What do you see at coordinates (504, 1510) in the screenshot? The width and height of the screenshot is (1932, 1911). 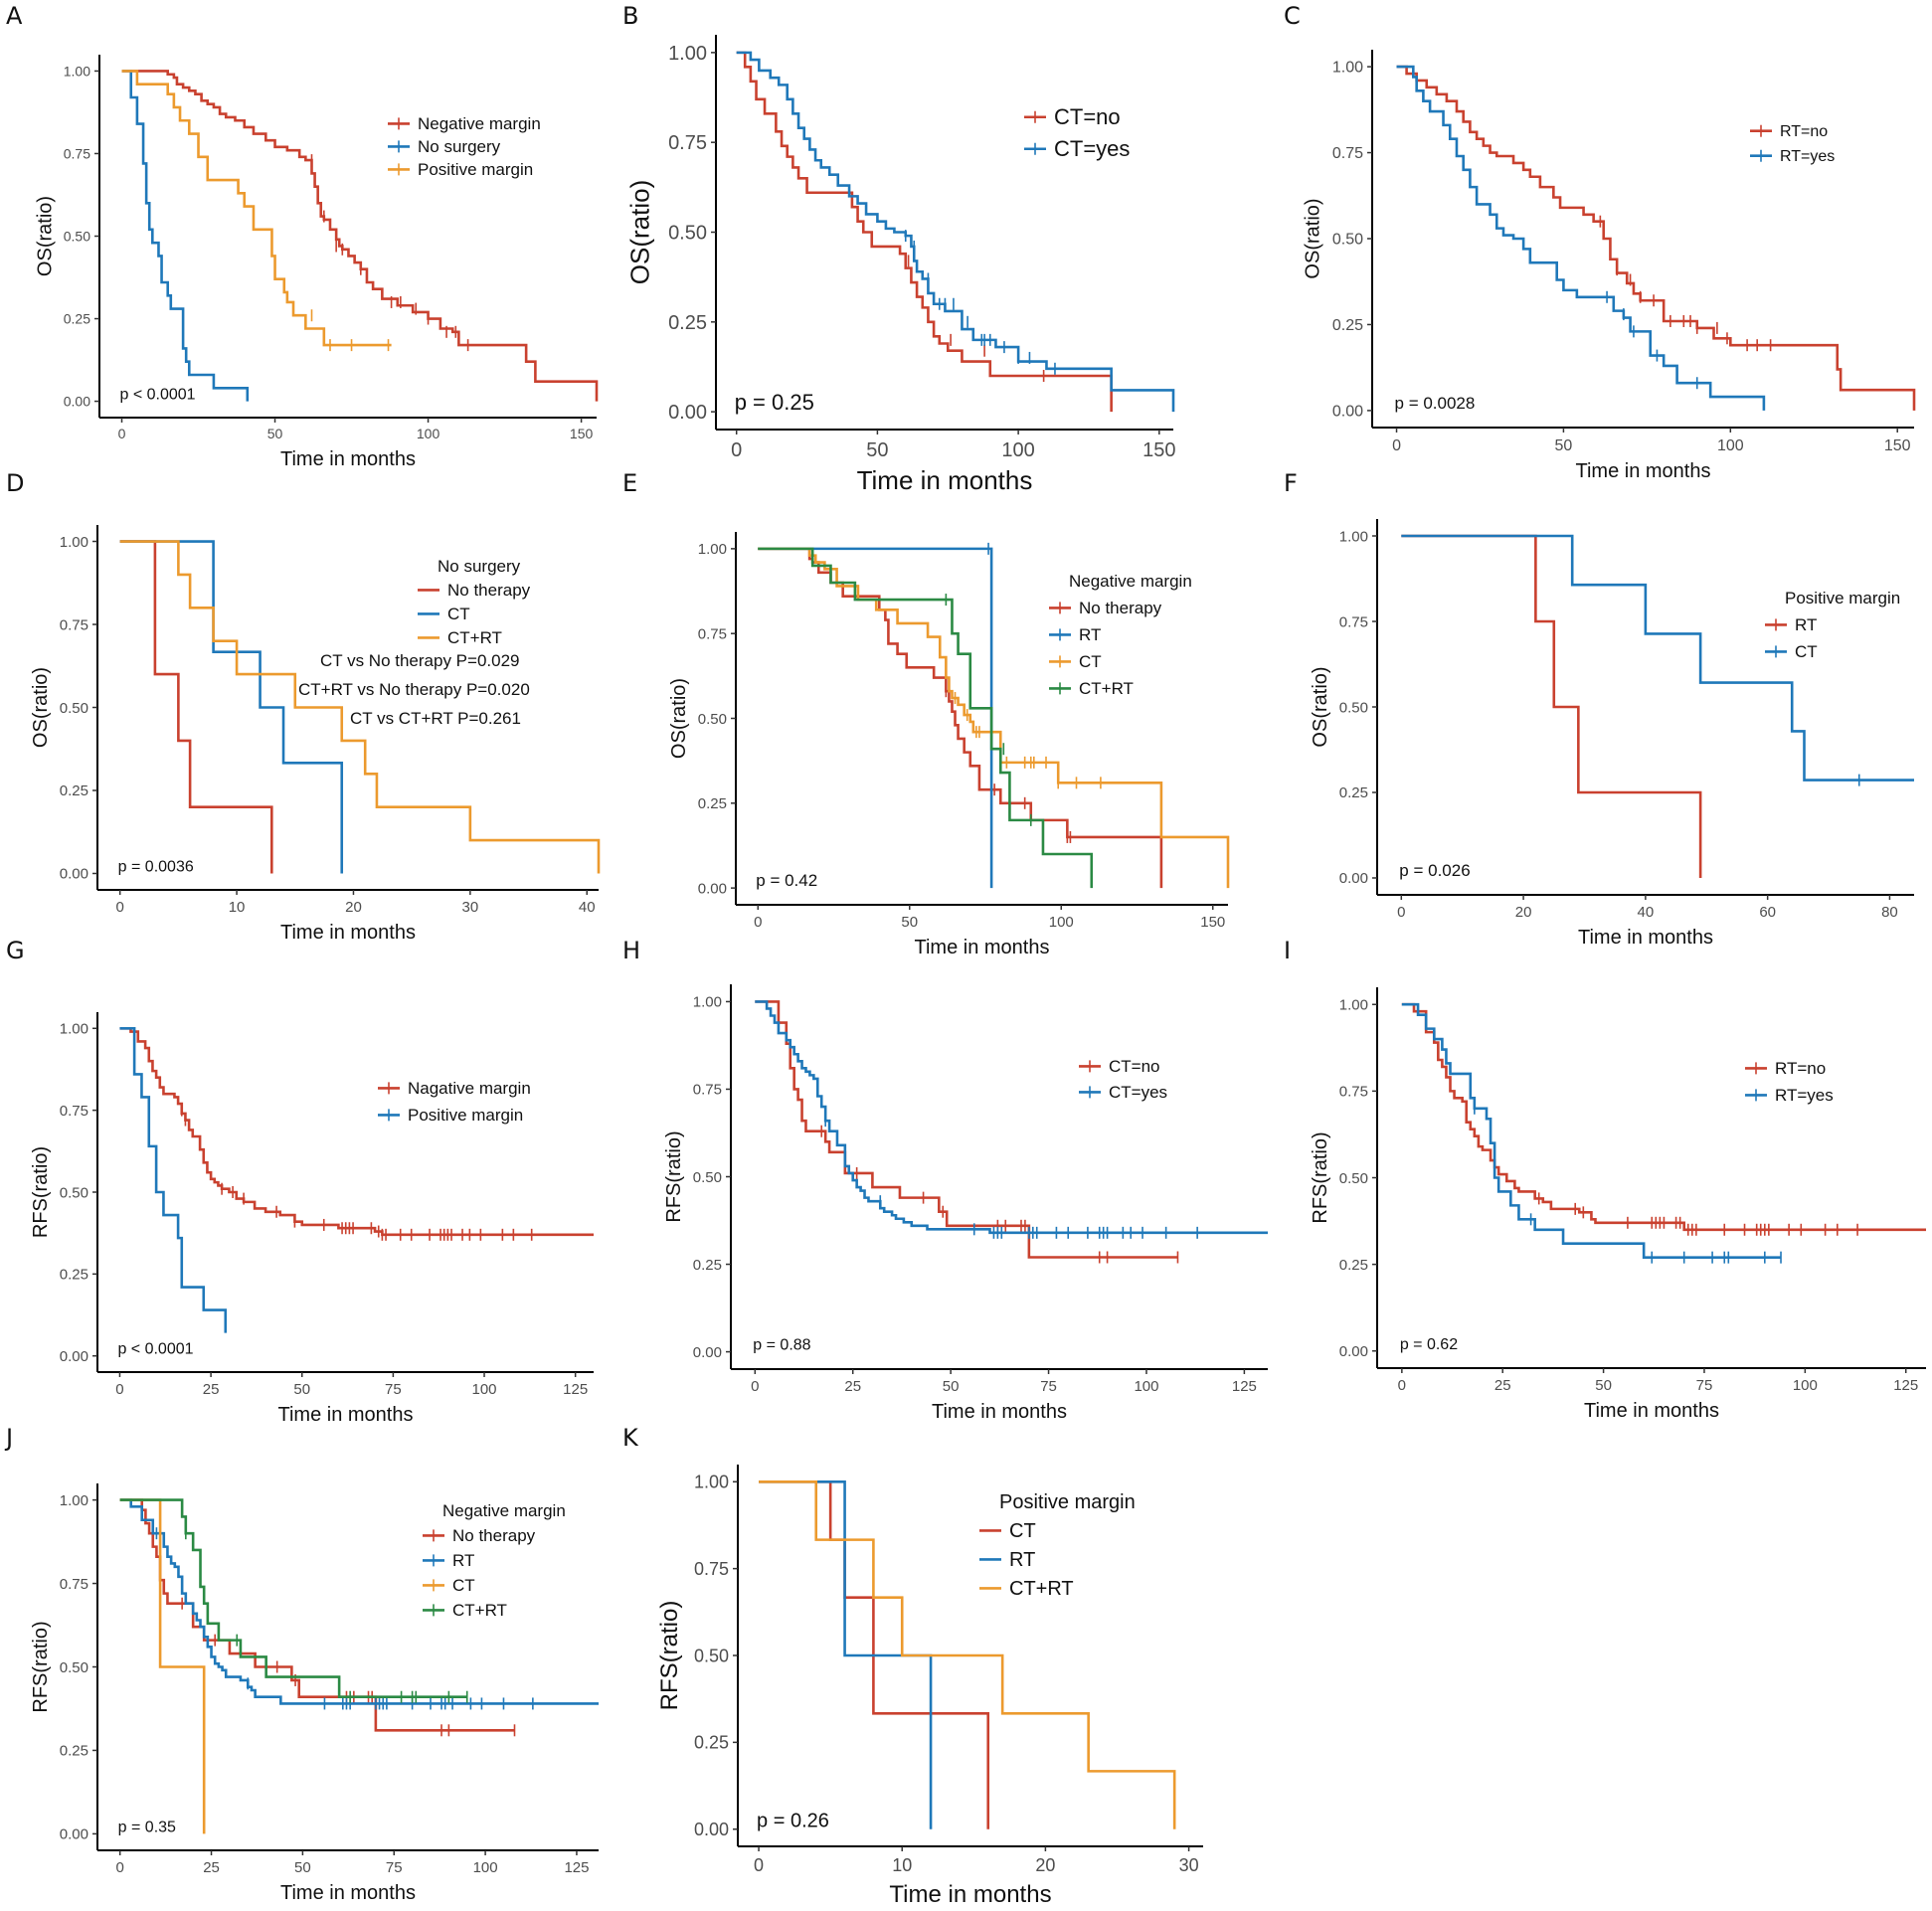 I see `legend-title: Negative margin` at bounding box center [504, 1510].